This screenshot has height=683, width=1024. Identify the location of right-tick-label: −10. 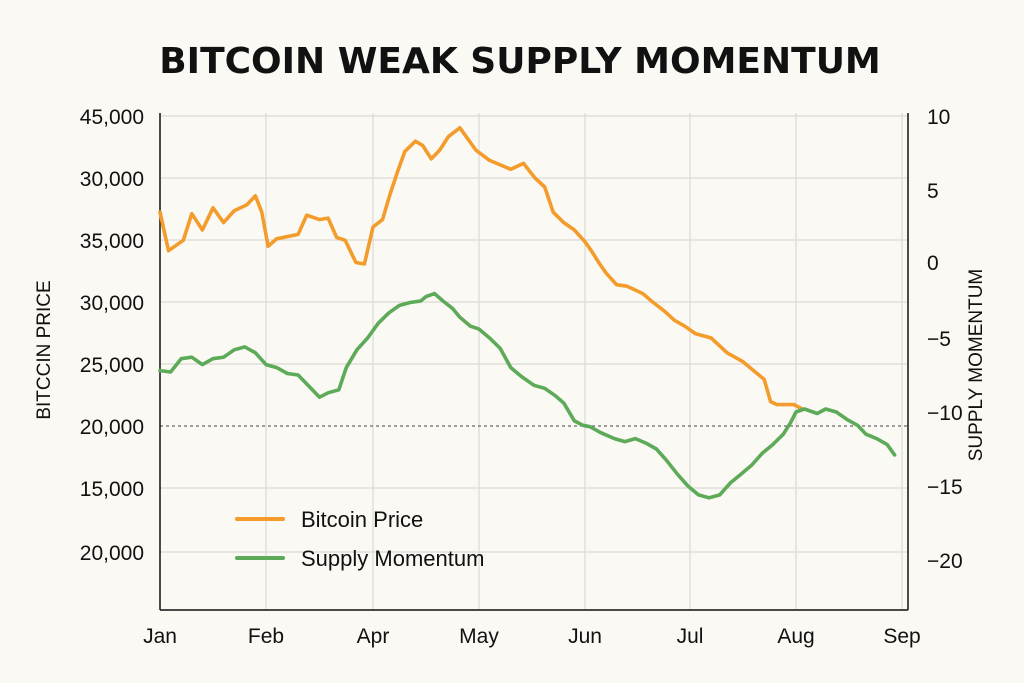
(945, 413).